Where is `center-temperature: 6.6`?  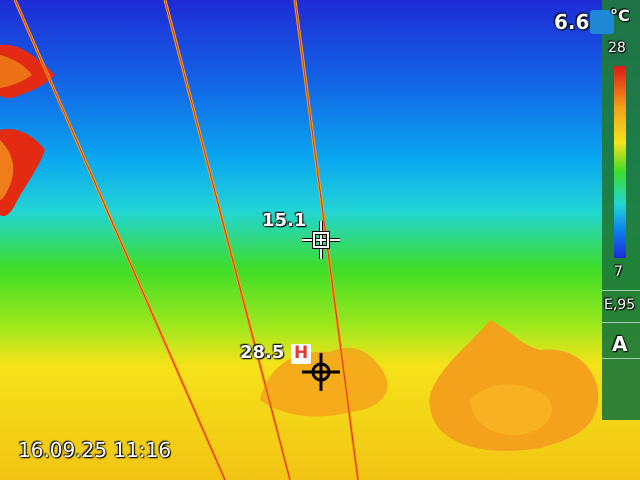
center-temperature: 6.6 is located at coordinates (572, 22).